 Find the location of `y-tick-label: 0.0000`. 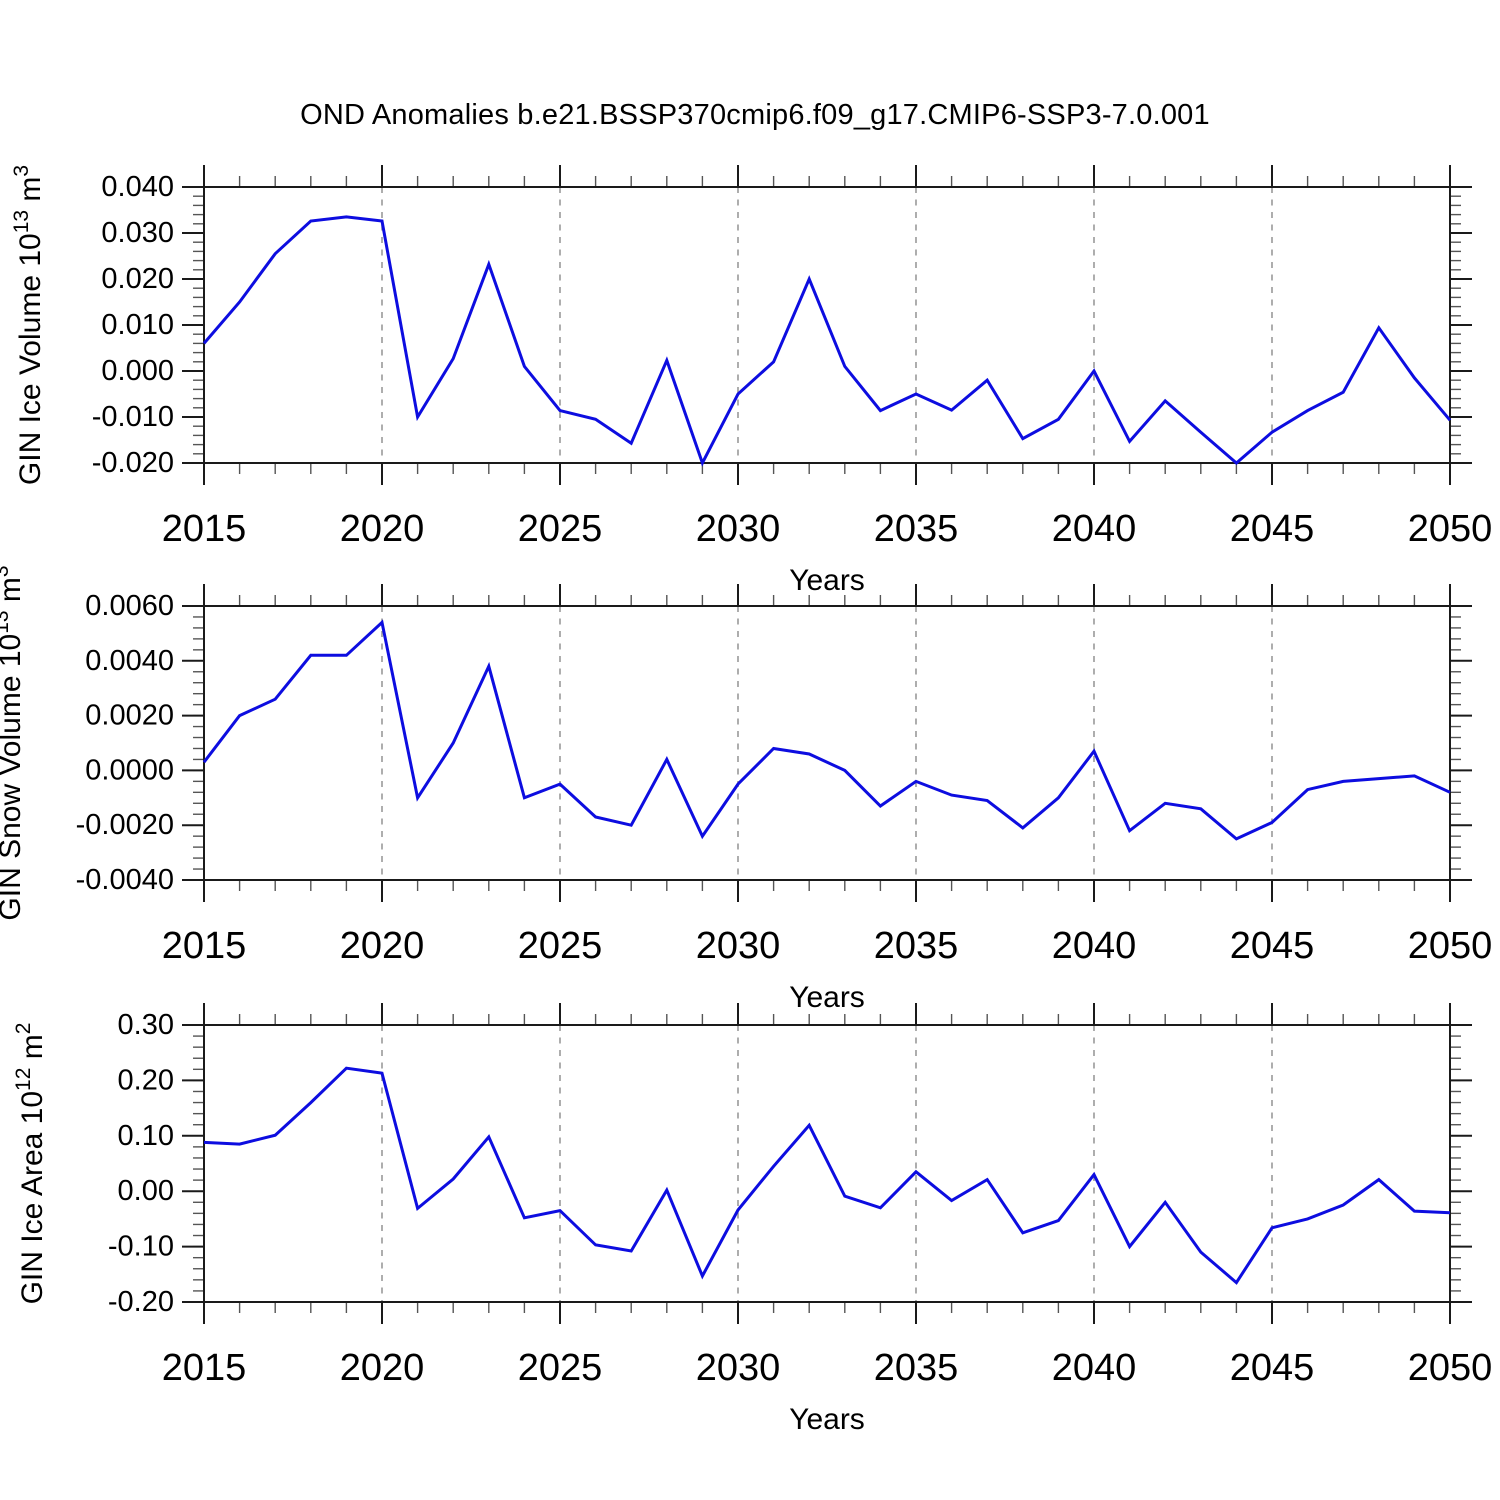

y-tick-label: 0.0000 is located at coordinates (129, 770).